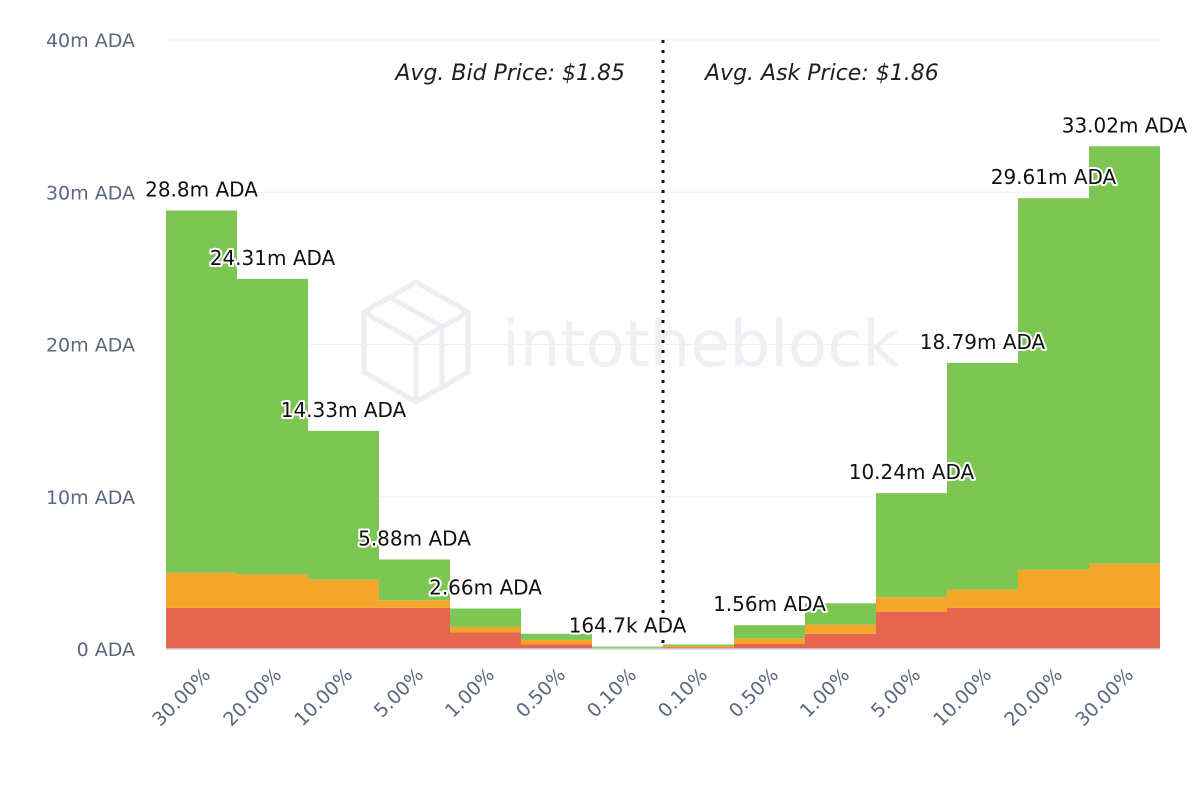 The image size is (1200, 800). I want to click on data-label: 18.79m ADA, so click(983, 342).